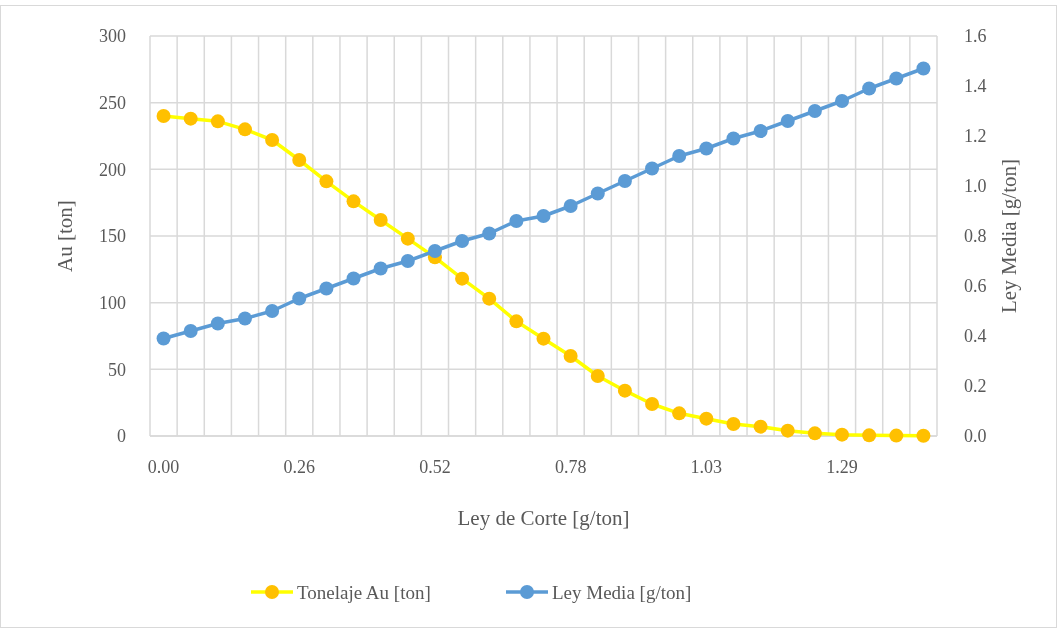 The height and width of the screenshot is (628, 1062). I want to click on y-axis-title: Au [ton], so click(65, 236).